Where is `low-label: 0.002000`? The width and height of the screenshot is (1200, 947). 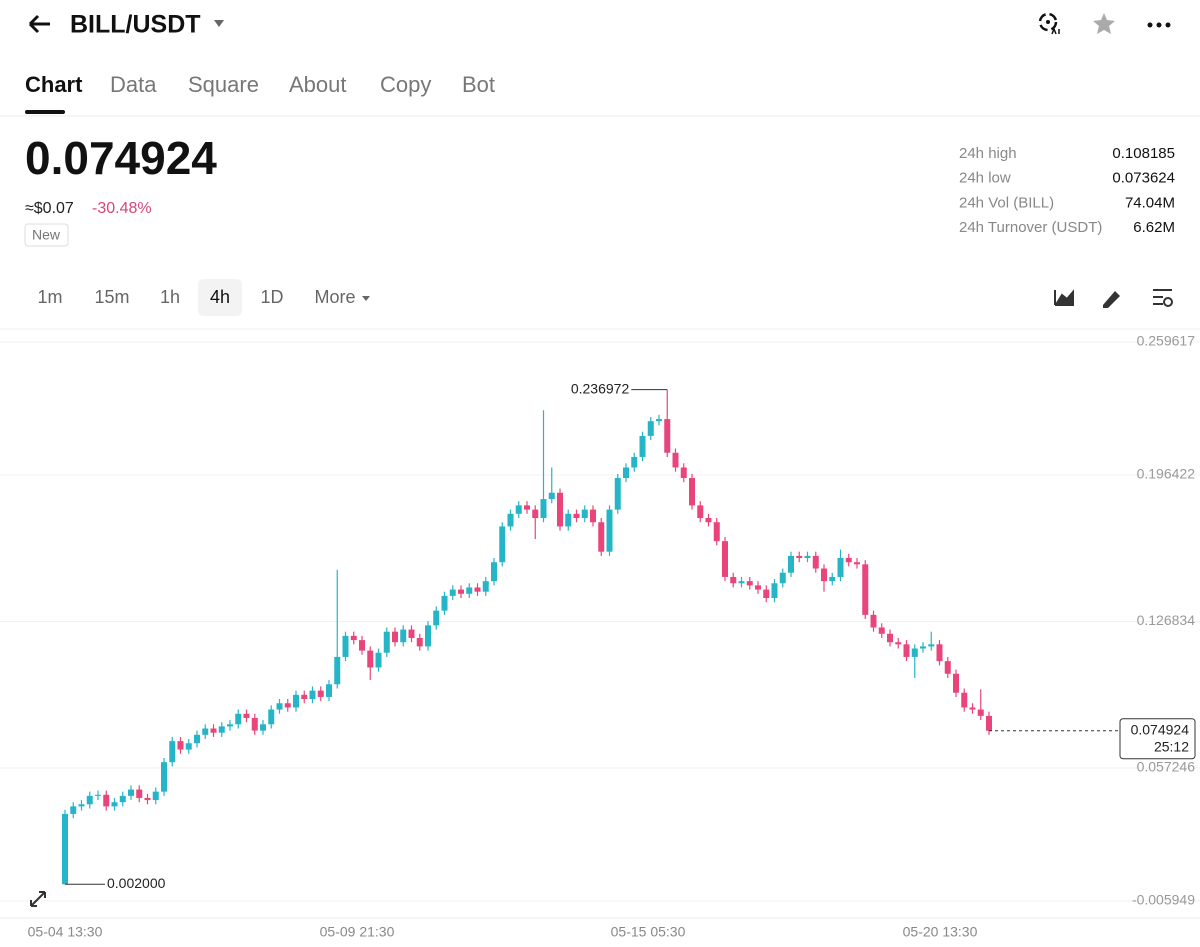
low-label: 0.002000 is located at coordinates (136, 883).